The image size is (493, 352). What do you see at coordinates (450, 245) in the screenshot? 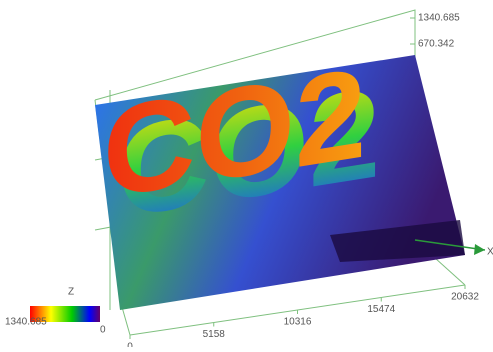
I see `x-axis-arrow` at bounding box center [450, 245].